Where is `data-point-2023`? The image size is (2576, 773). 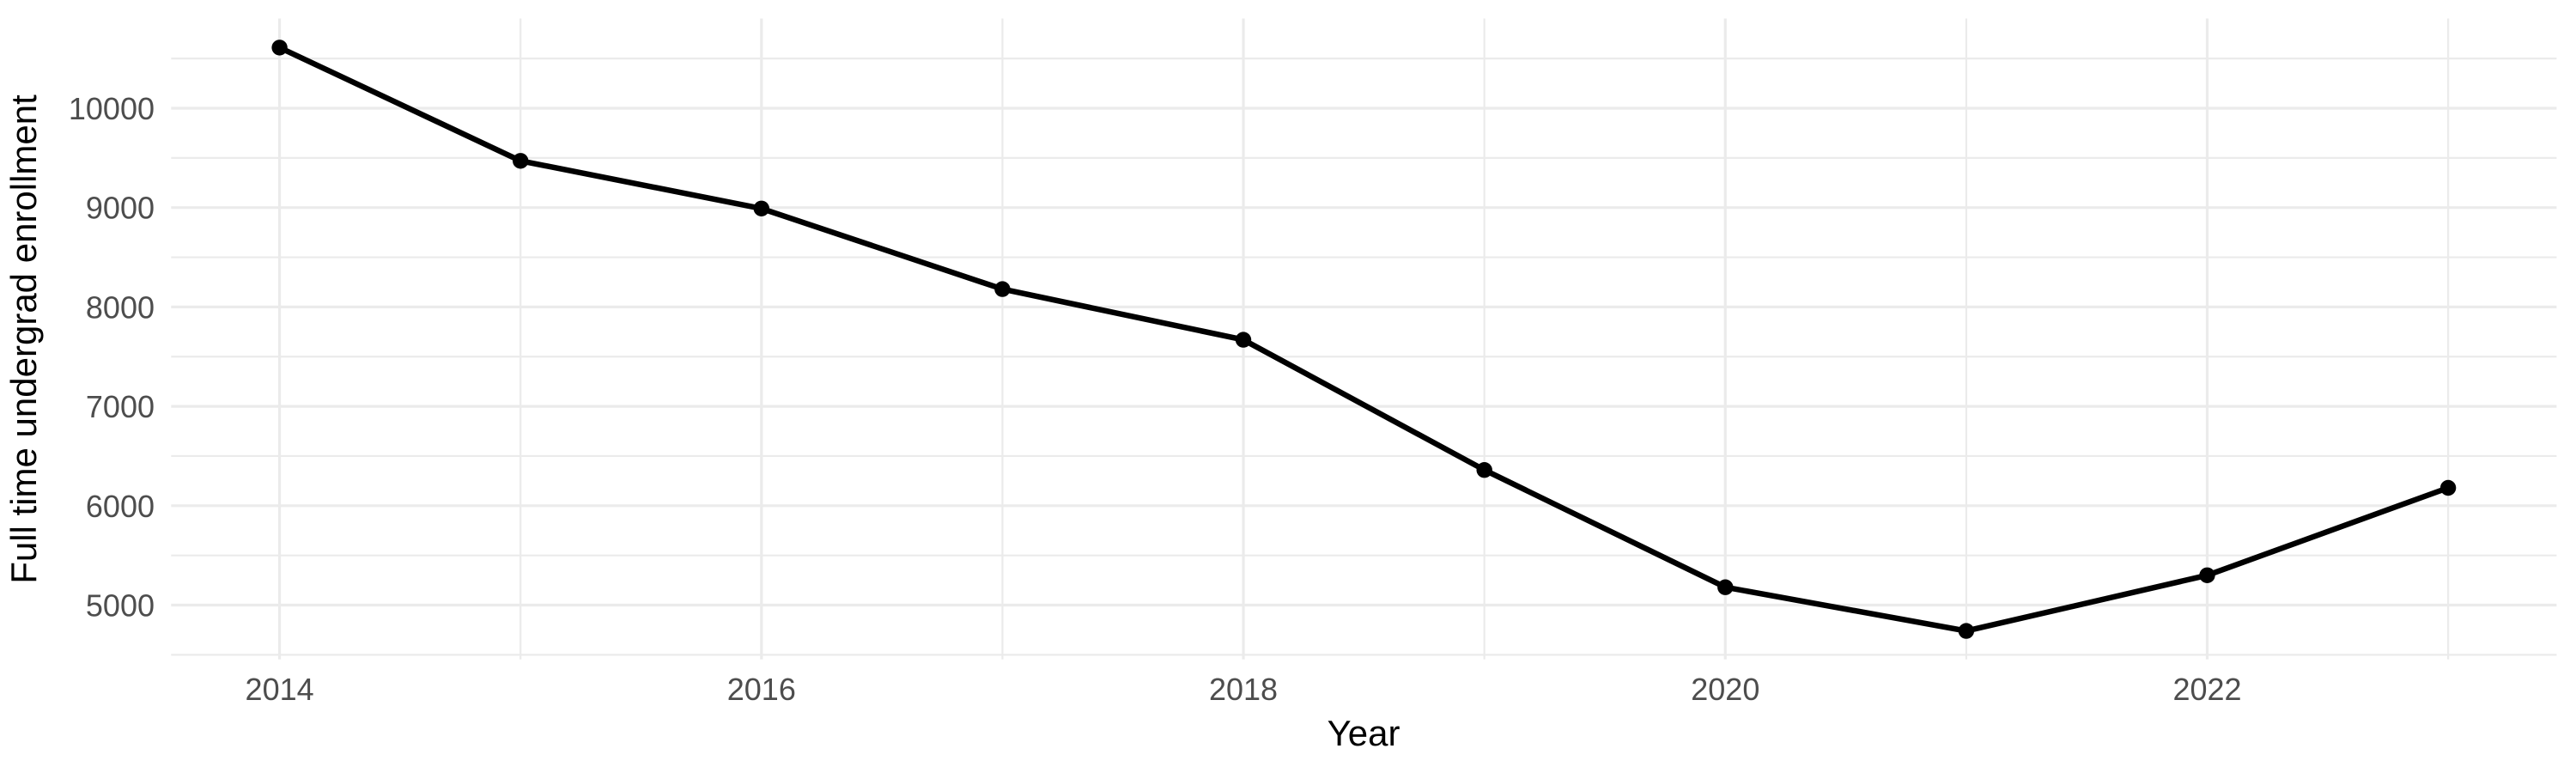
data-point-2023 is located at coordinates (2448, 488).